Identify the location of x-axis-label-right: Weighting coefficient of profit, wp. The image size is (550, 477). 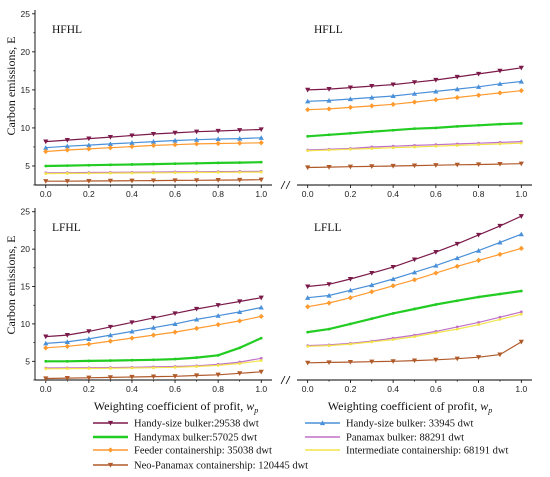
(410, 407).